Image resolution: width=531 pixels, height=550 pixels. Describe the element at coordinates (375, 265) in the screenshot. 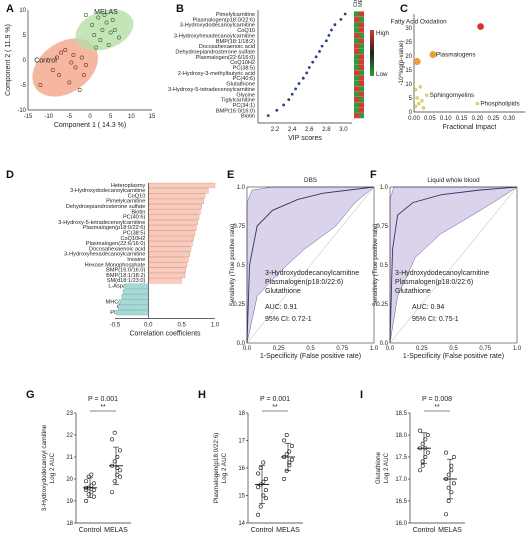

I see `y-axis-label: Sensitivity (True positive rate)` at that location.